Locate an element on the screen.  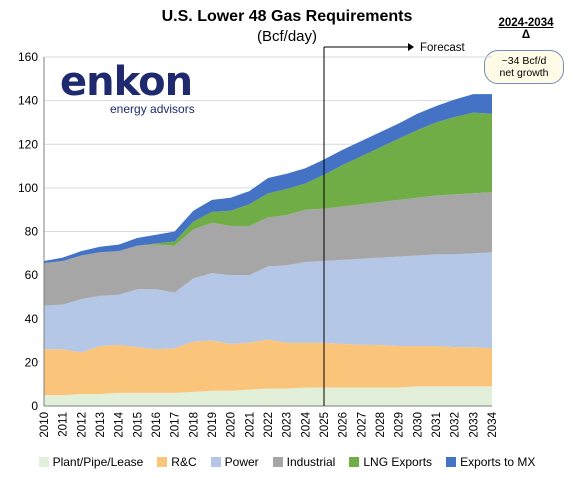
forecast-label: Forecast is located at coordinates (443, 48).